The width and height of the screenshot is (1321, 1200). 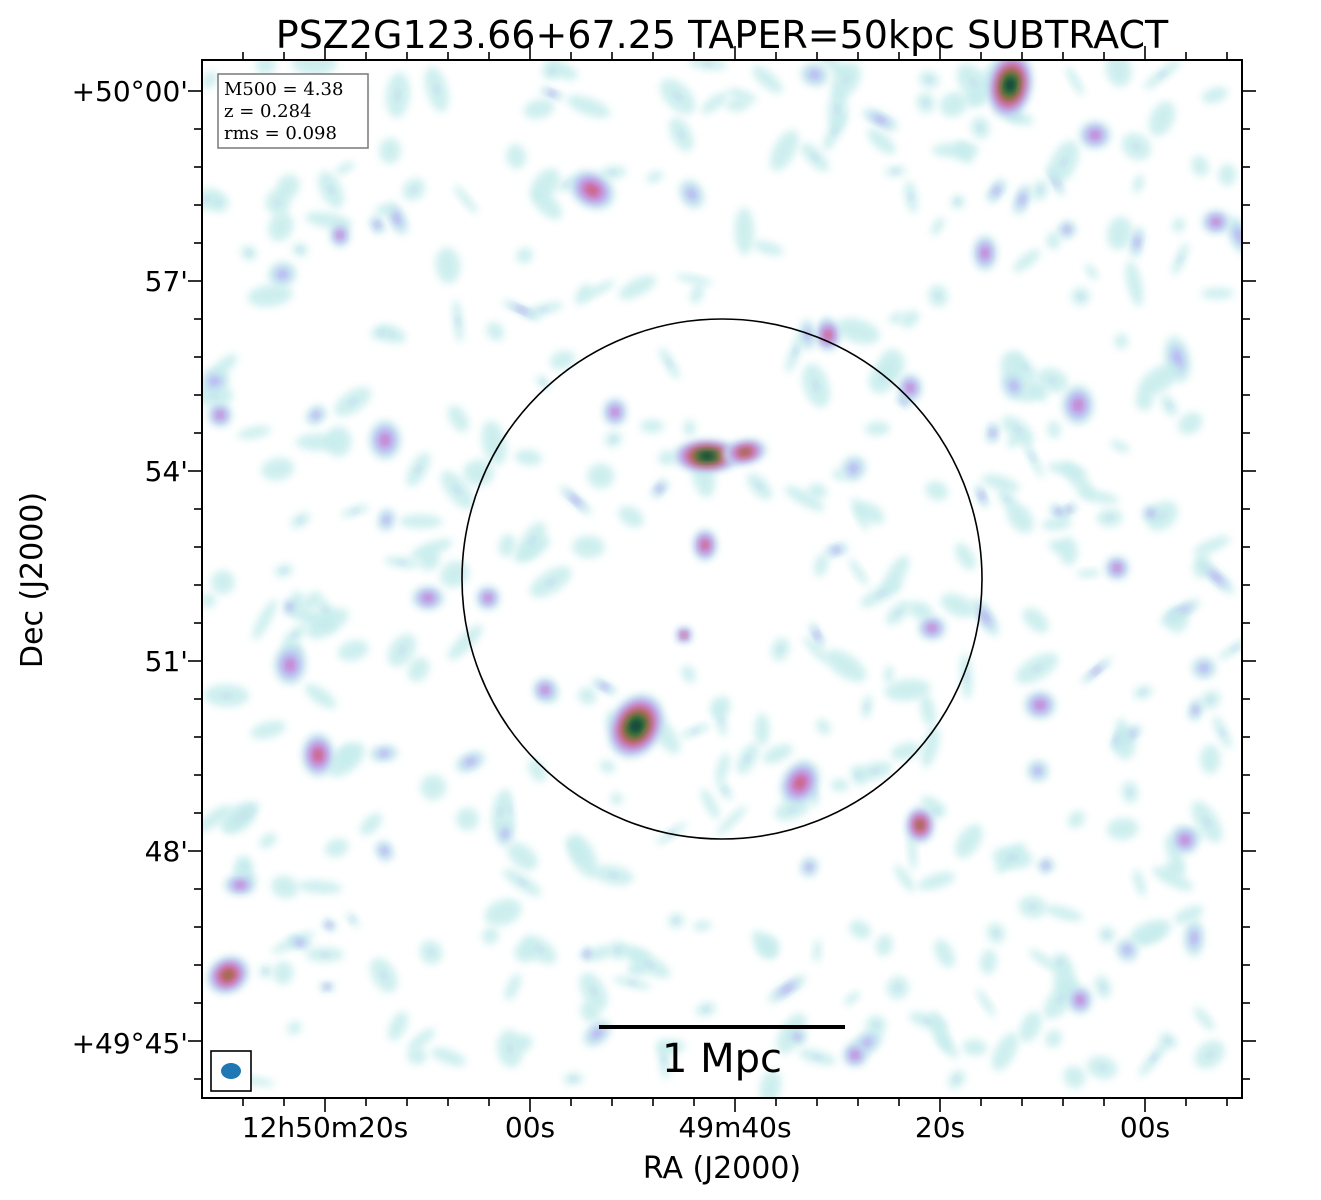 I want to click on x-tick-label-2: 49m40s, so click(x=734, y=1127).